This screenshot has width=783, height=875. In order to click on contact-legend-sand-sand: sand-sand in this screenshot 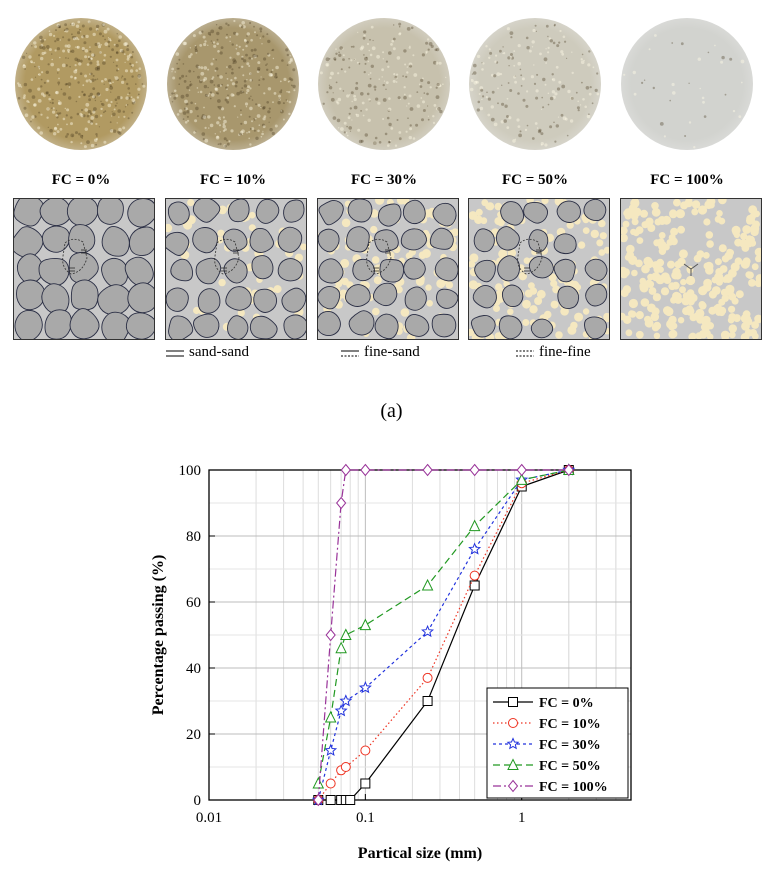, I will do `click(207, 352)`.